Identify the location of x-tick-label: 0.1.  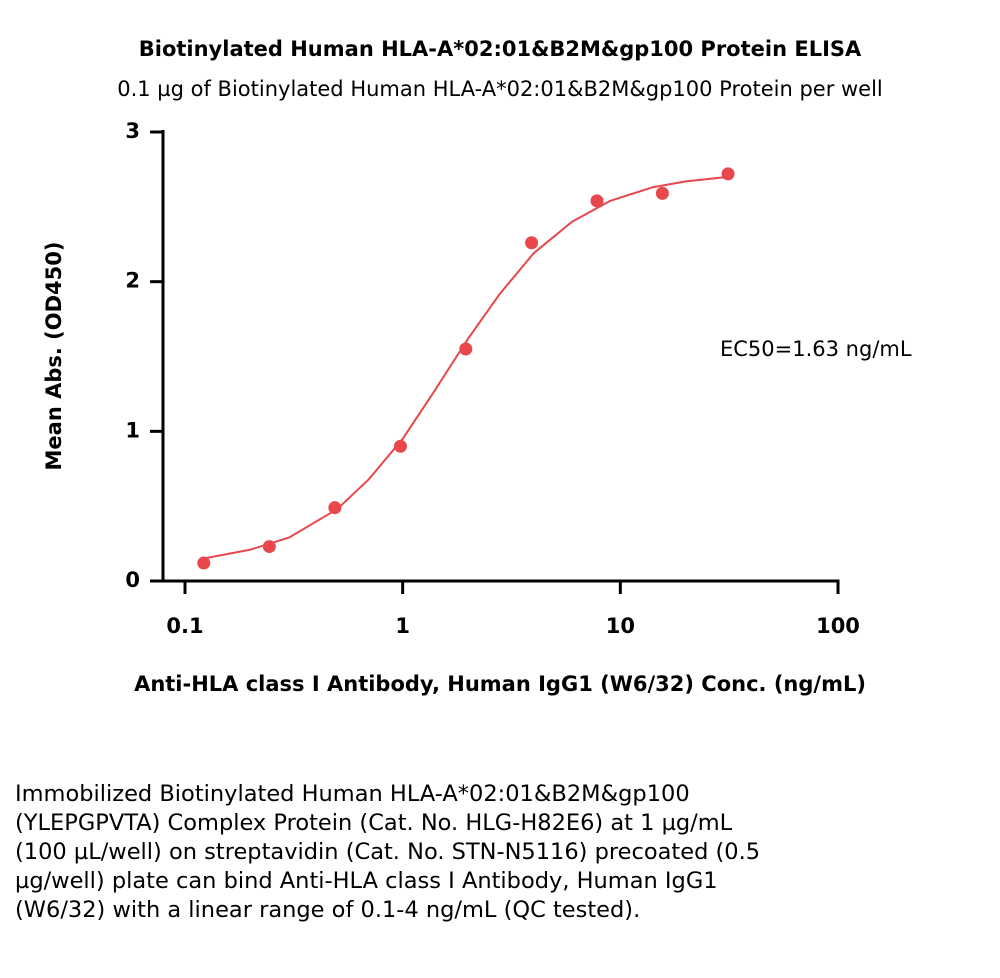
(184, 626).